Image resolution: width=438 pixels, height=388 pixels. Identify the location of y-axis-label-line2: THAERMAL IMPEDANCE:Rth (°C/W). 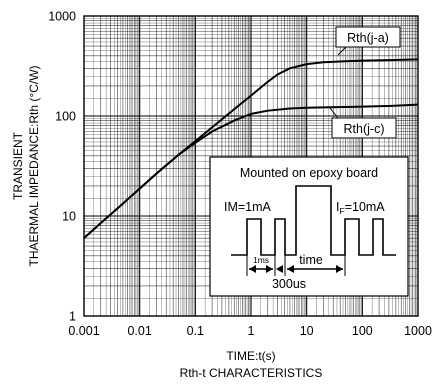
(34, 165).